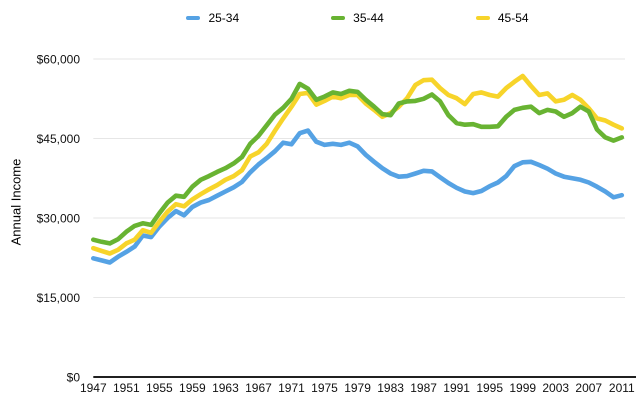 The width and height of the screenshot is (638, 408). What do you see at coordinates (324, 388) in the screenshot?
I see `x-tick-label: 1975` at bounding box center [324, 388].